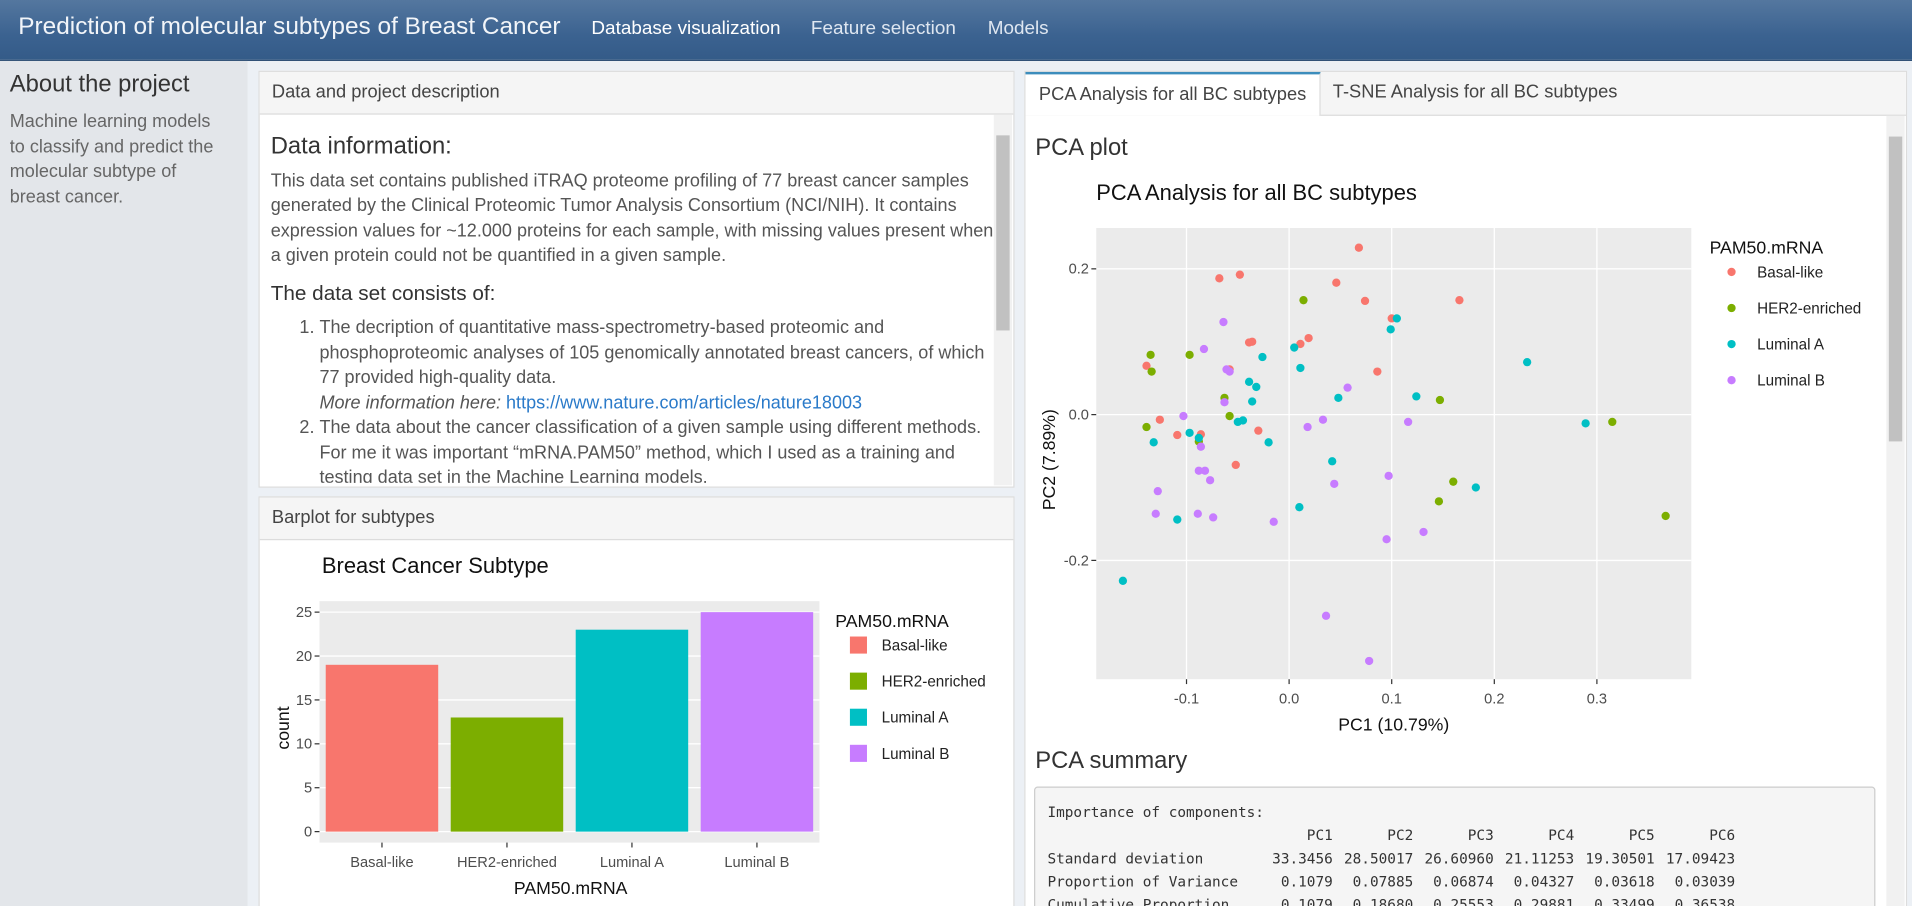 The width and height of the screenshot is (1912, 906). Describe the element at coordinates (99, 84) in the screenshot. I see `sidebar-title: About the project` at that location.